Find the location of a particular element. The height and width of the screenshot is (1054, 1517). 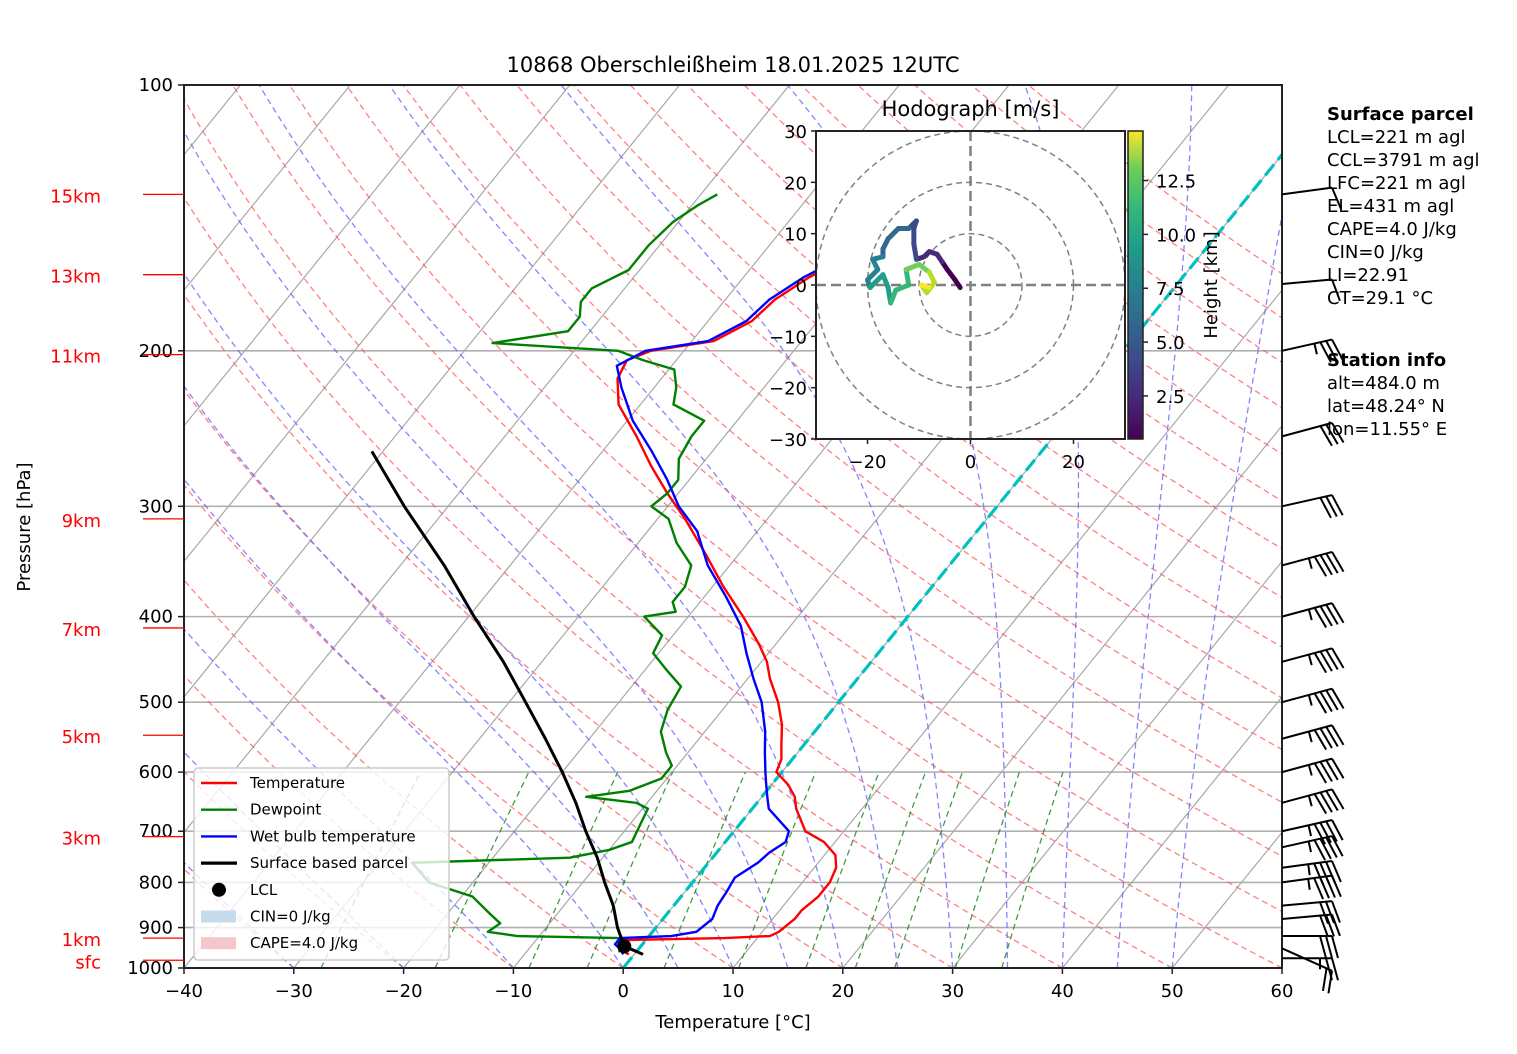

legend-label: Dewpoint is located at coordinates (285, 810).